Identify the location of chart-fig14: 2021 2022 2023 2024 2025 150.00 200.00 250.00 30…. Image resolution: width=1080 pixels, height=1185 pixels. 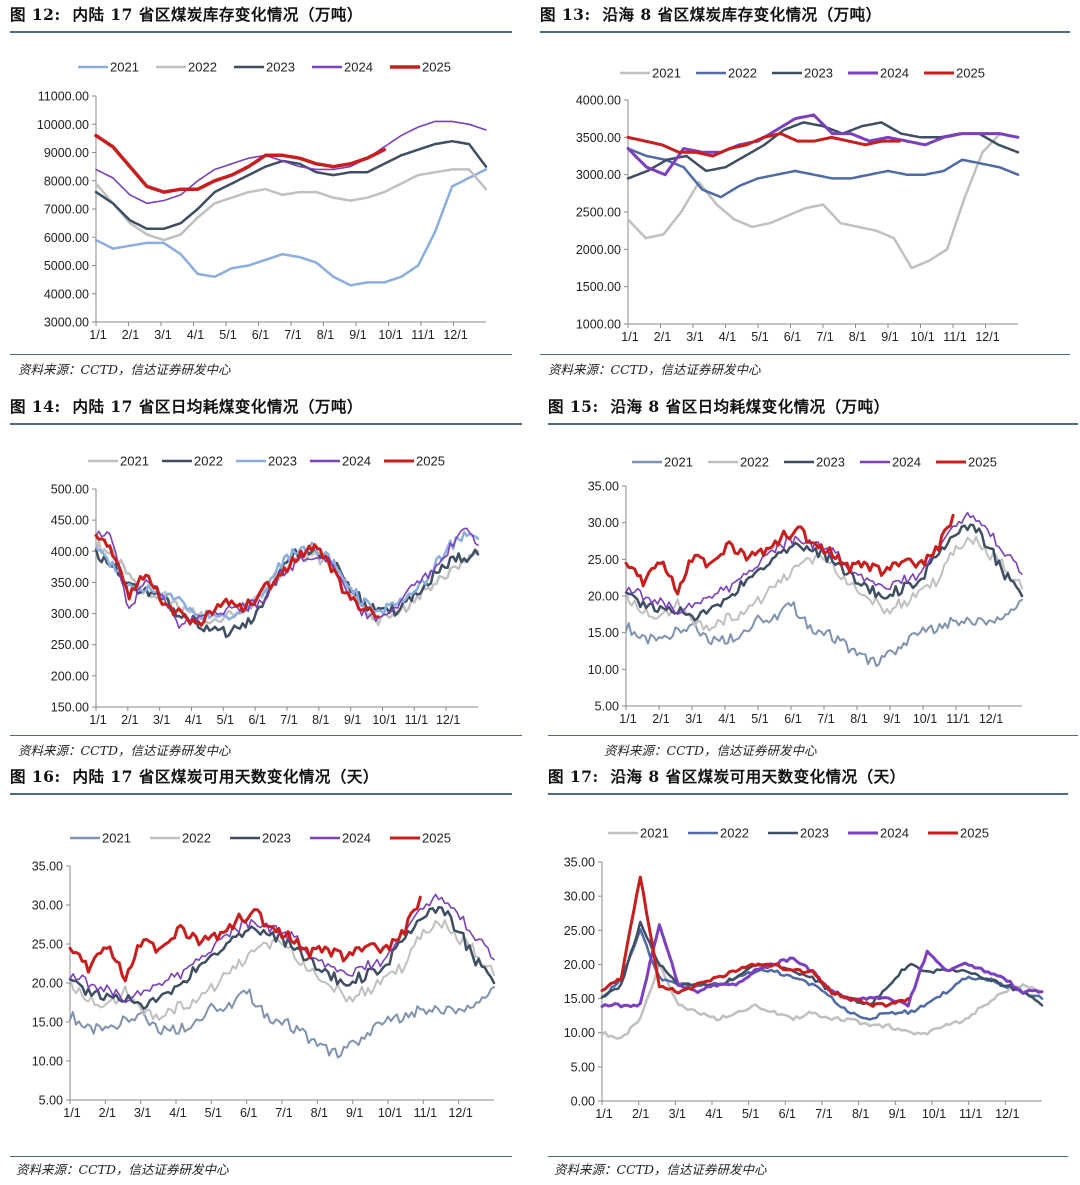
(265, 590).